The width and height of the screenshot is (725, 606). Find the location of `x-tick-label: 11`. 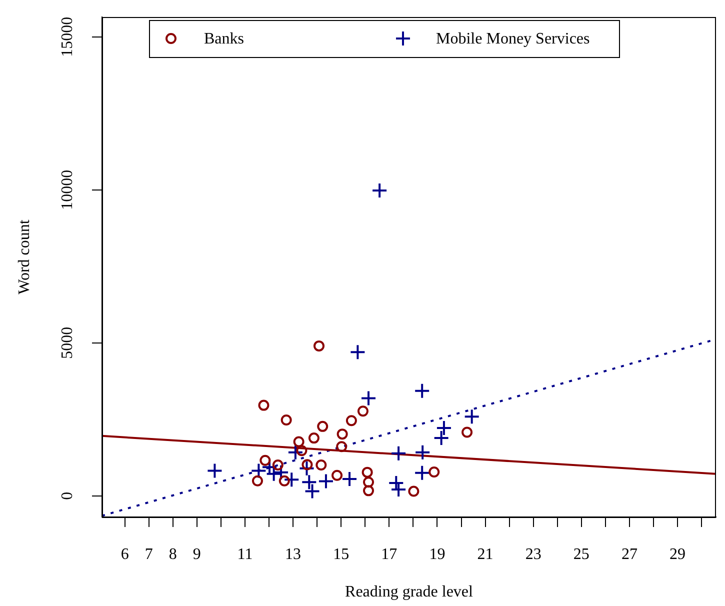

x-tick-label: 11 is located at coordinates (245, 554).